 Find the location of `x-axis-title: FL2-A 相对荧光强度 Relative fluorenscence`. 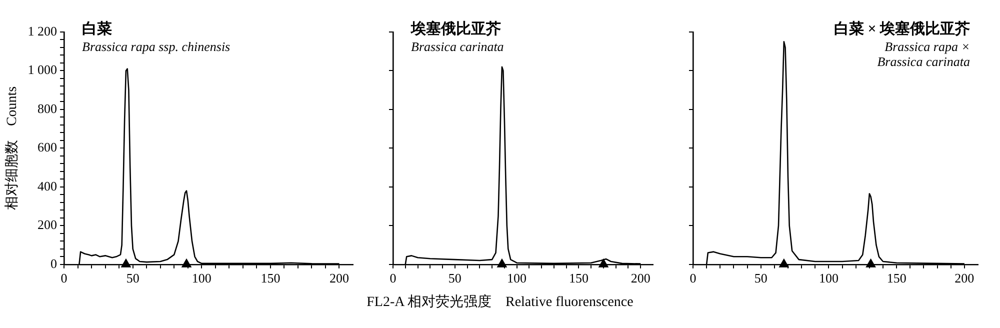

x-axis-title: FL2-A 相对荧光强度 Relative fluorenscence is located at coordinates (500, 302).